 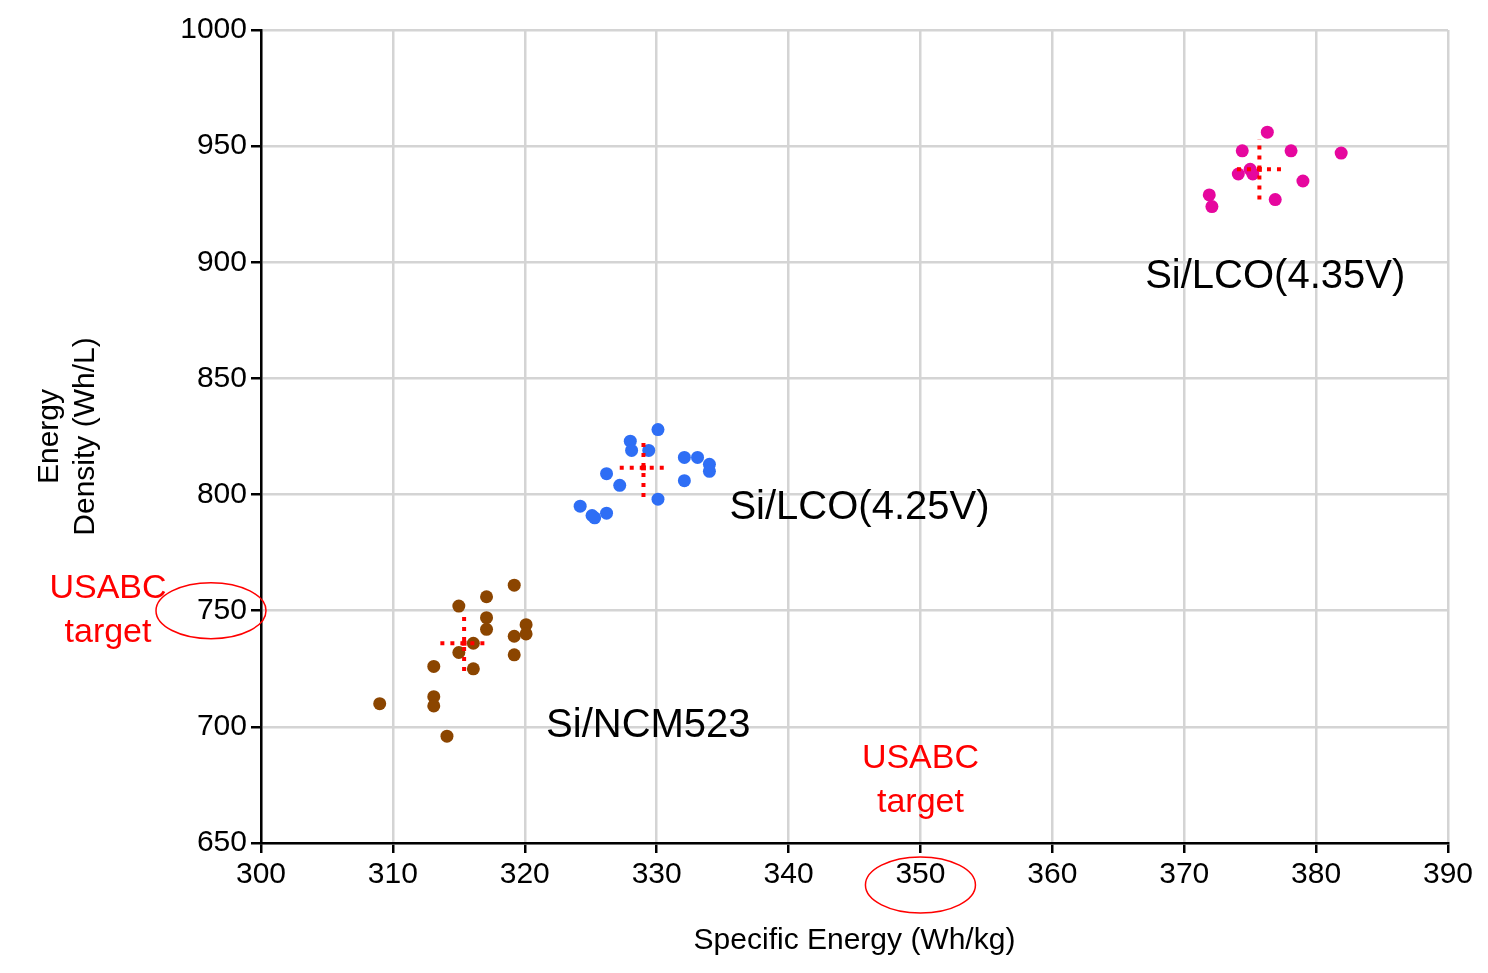 What do you see at coordinates (108, 608) in the screenshot?
I see `text: USABC target` at bounding box center [108, 608].